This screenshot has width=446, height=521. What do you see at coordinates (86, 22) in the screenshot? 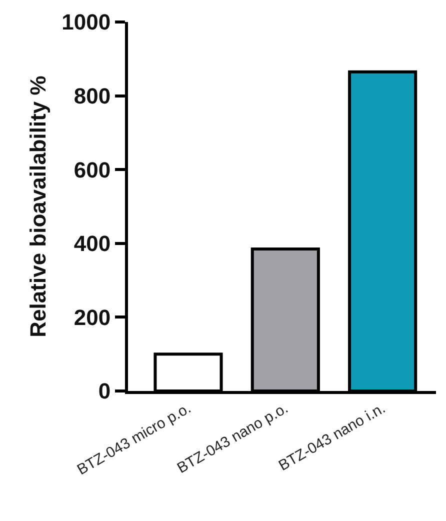
I see `y-tick-label: 1000` at bounding box center [86, 22].